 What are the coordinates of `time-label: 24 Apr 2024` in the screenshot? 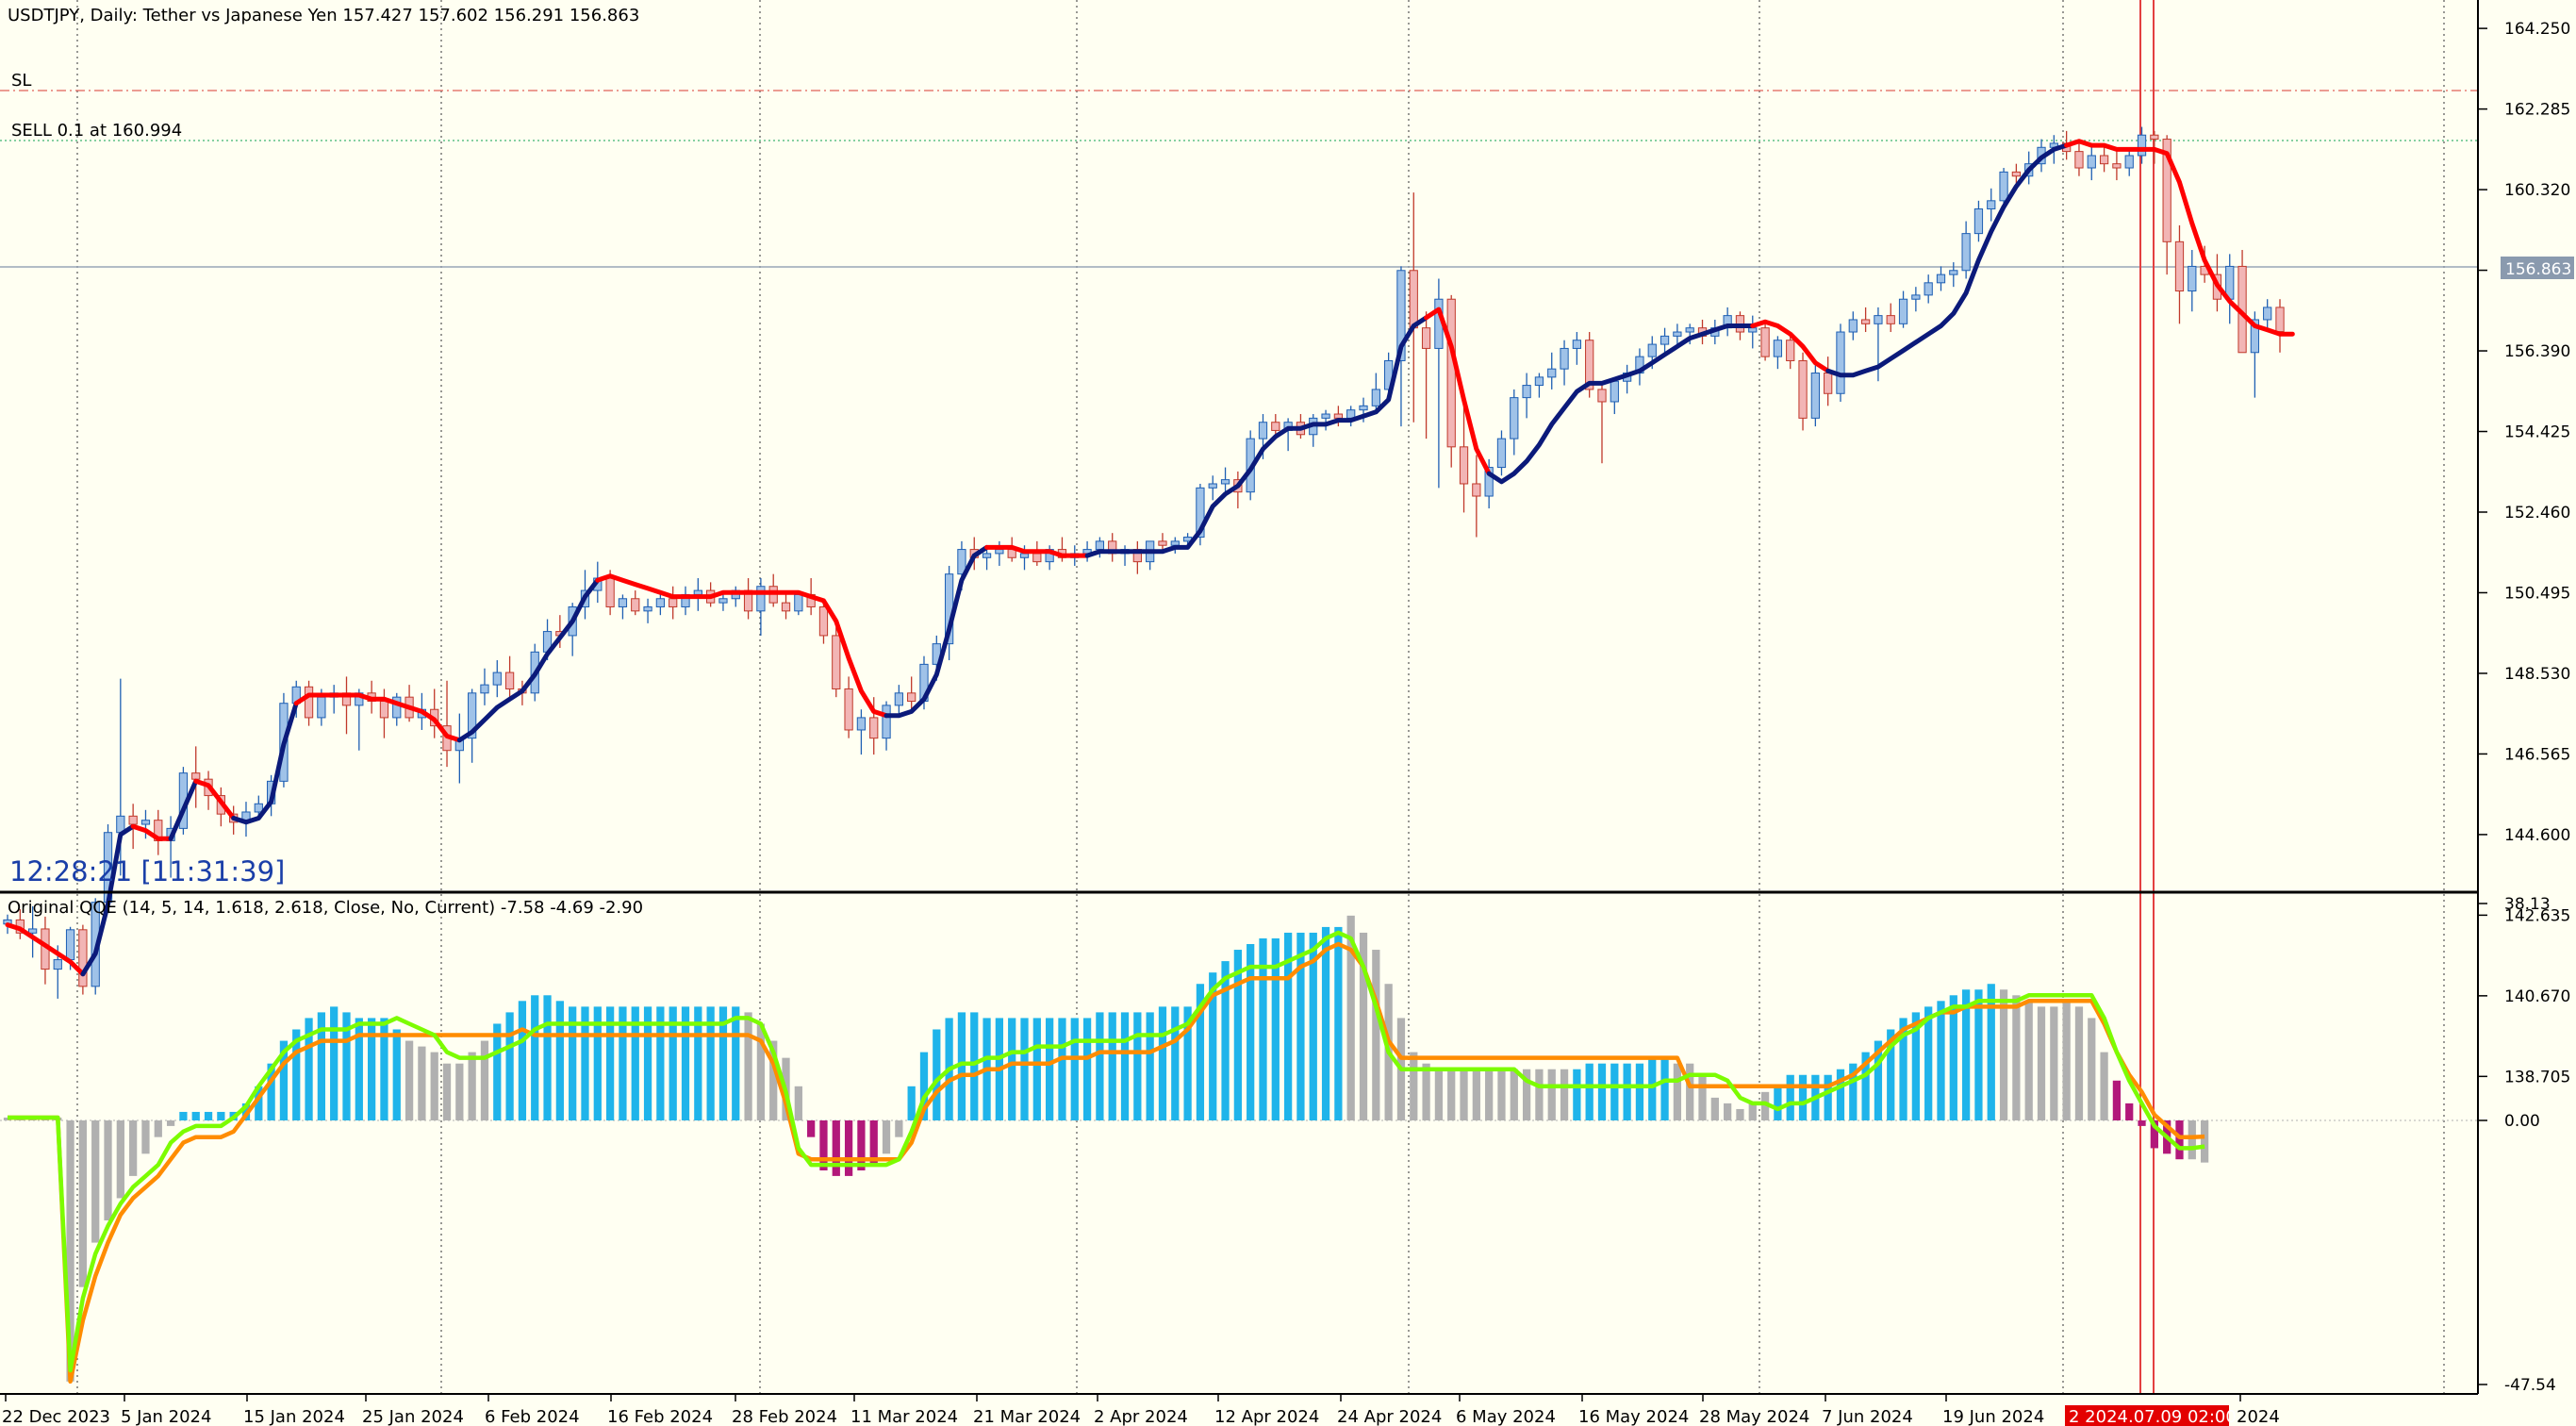 It's located at (1389, 1417).